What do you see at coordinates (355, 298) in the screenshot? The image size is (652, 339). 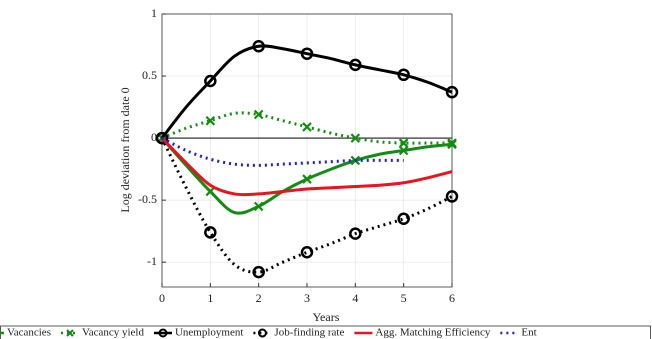 I see `x-tick-label: 4` at bounding box center [355, 298].